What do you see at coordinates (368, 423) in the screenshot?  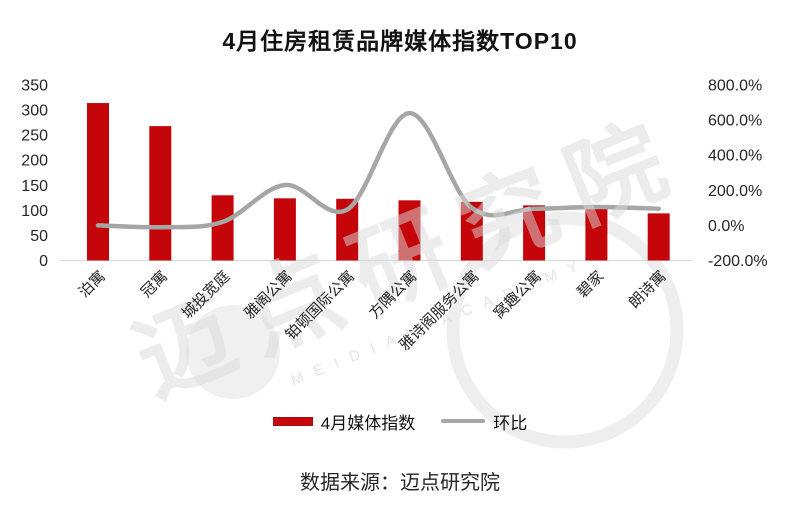 I see `legend-bar-label: 4月媒体指数` at bounding box center [368, 423].